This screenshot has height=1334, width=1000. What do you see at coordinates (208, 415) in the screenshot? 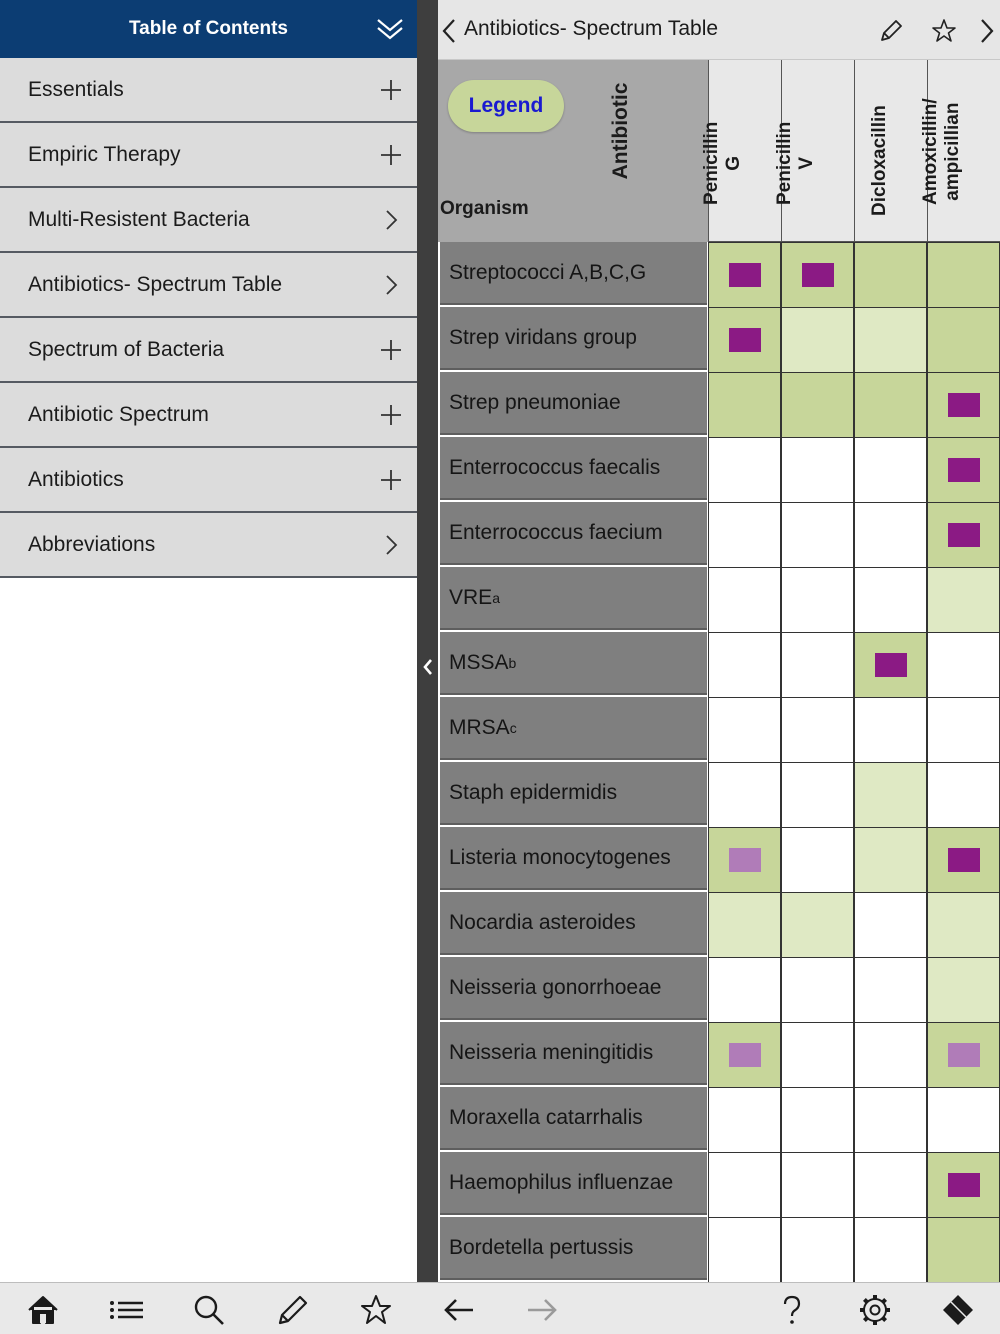
I see `toc-item-antibiotic-spectrum: Antibiotic Spectrum` at bounding box center [208, 415].